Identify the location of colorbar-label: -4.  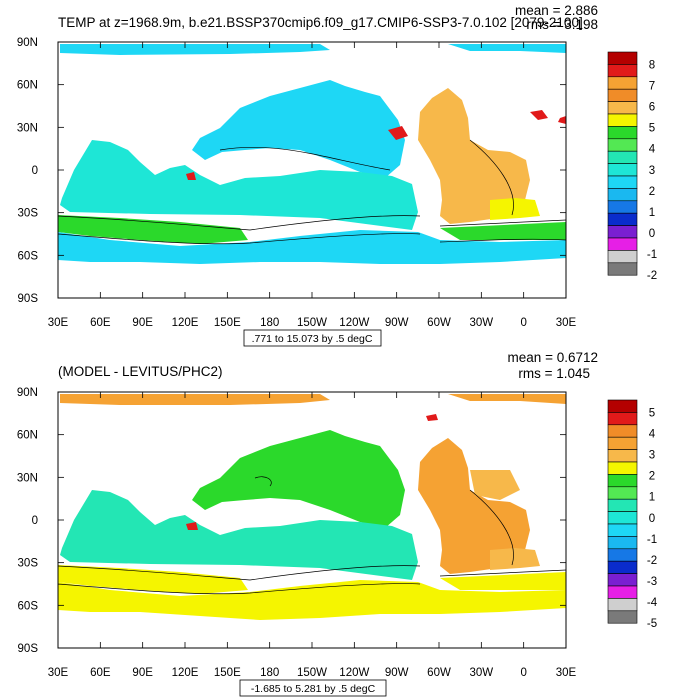
(652, 603).